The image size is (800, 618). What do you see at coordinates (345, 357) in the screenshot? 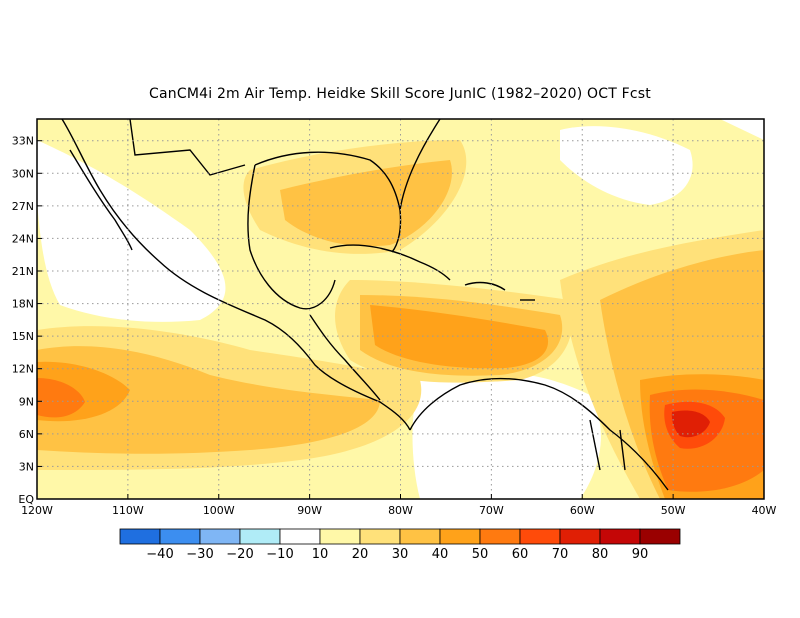
I see `coast-central-america` at bounding box center [345, 357].